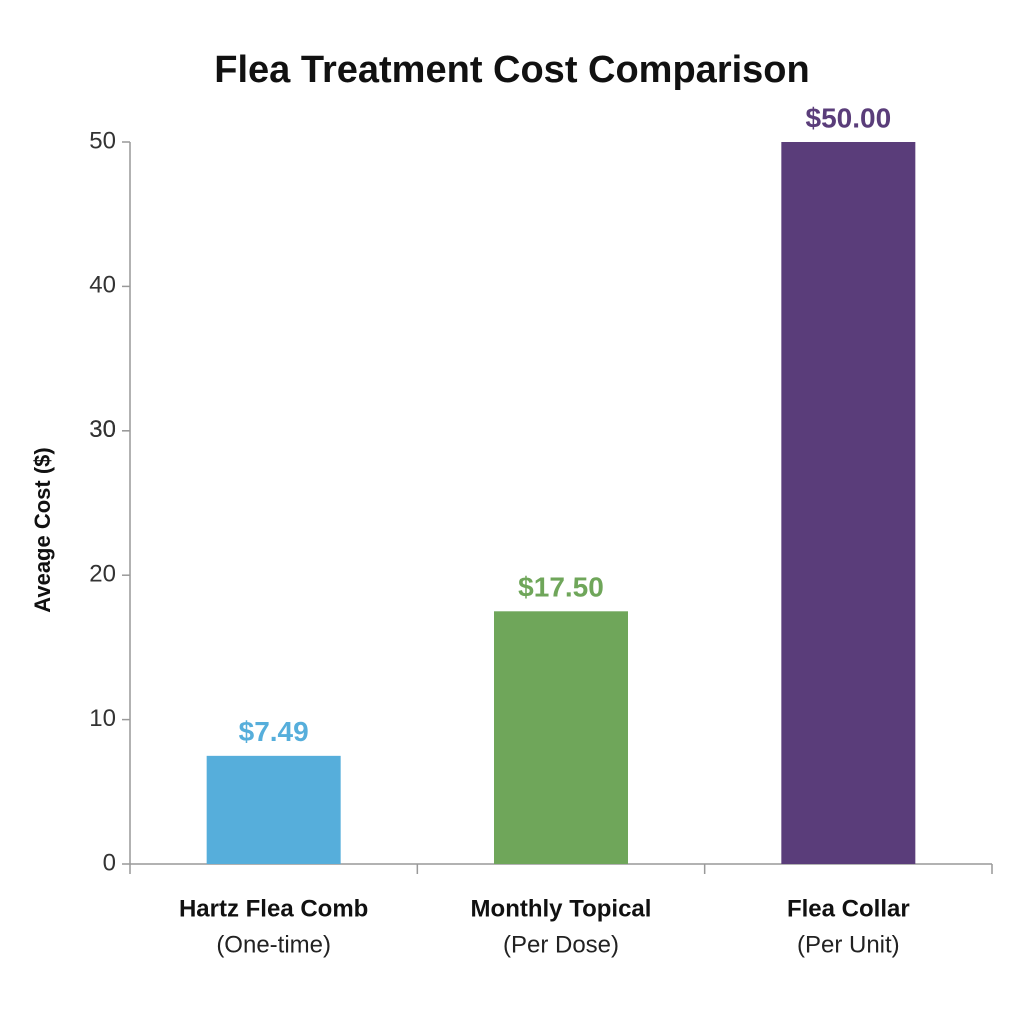 This screenshot has height=1024, width=1024. I want to click on y-axis-label: Aveage Cost ($), so click(42, 529).